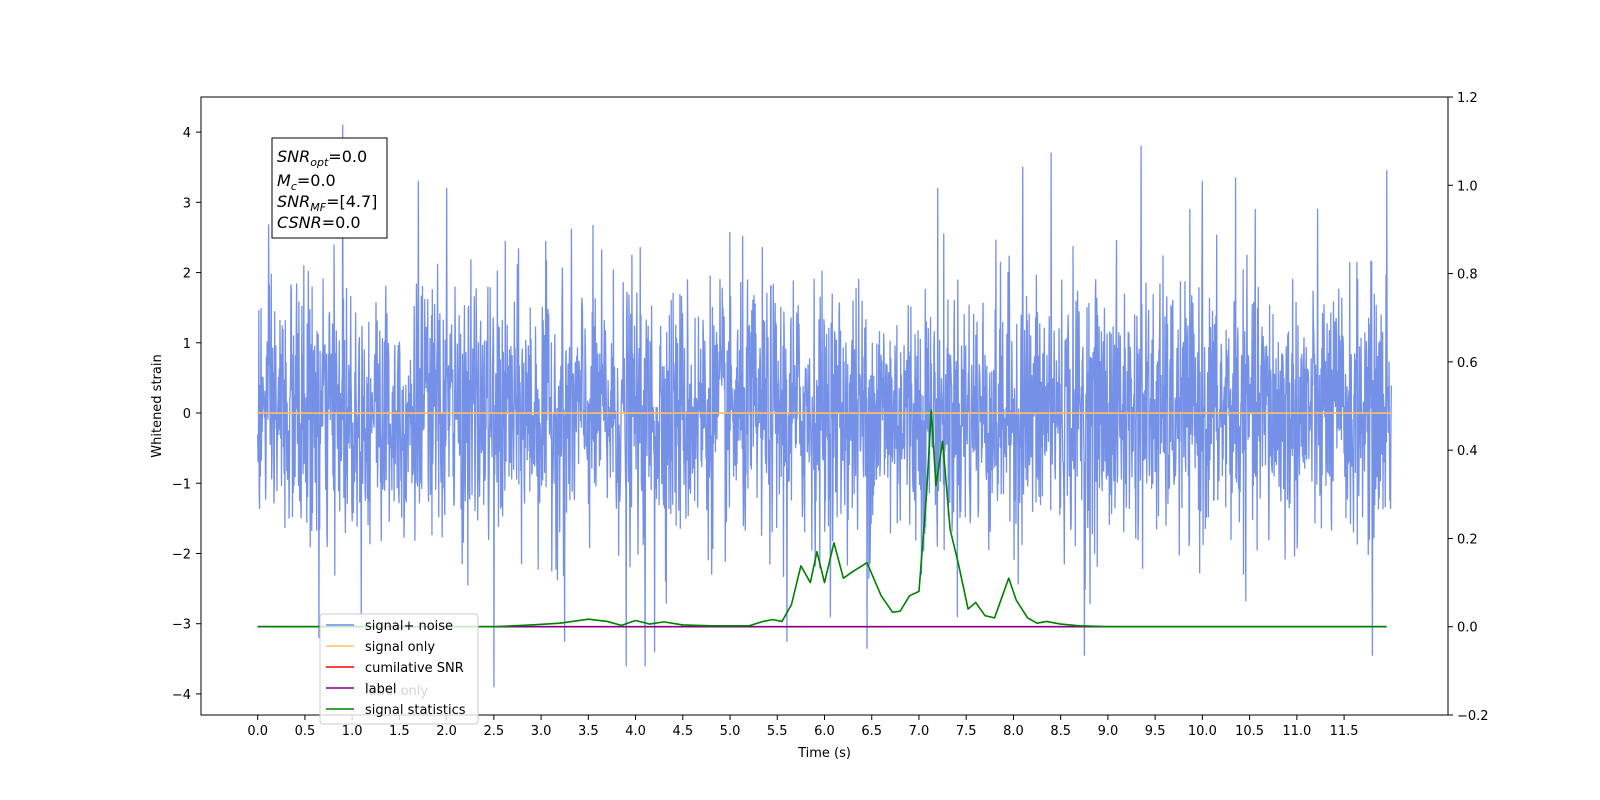  I want to click on annotation-line-csnr: CSNR=0.0, so click(319, 222).